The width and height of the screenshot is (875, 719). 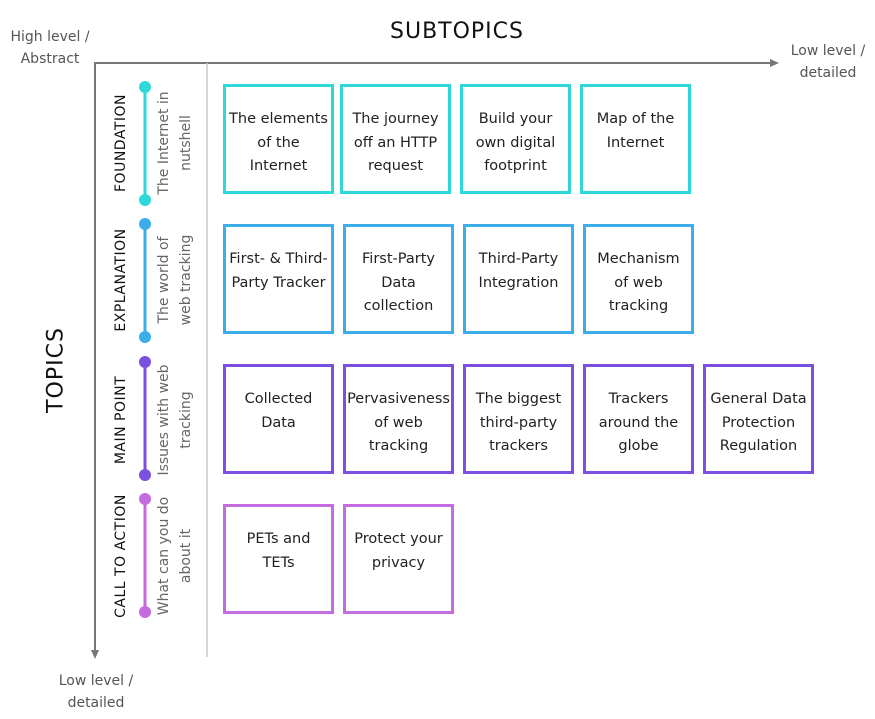 I want to click on top-left-corner-label: High level / Abstract, so click(x=50, y=48).